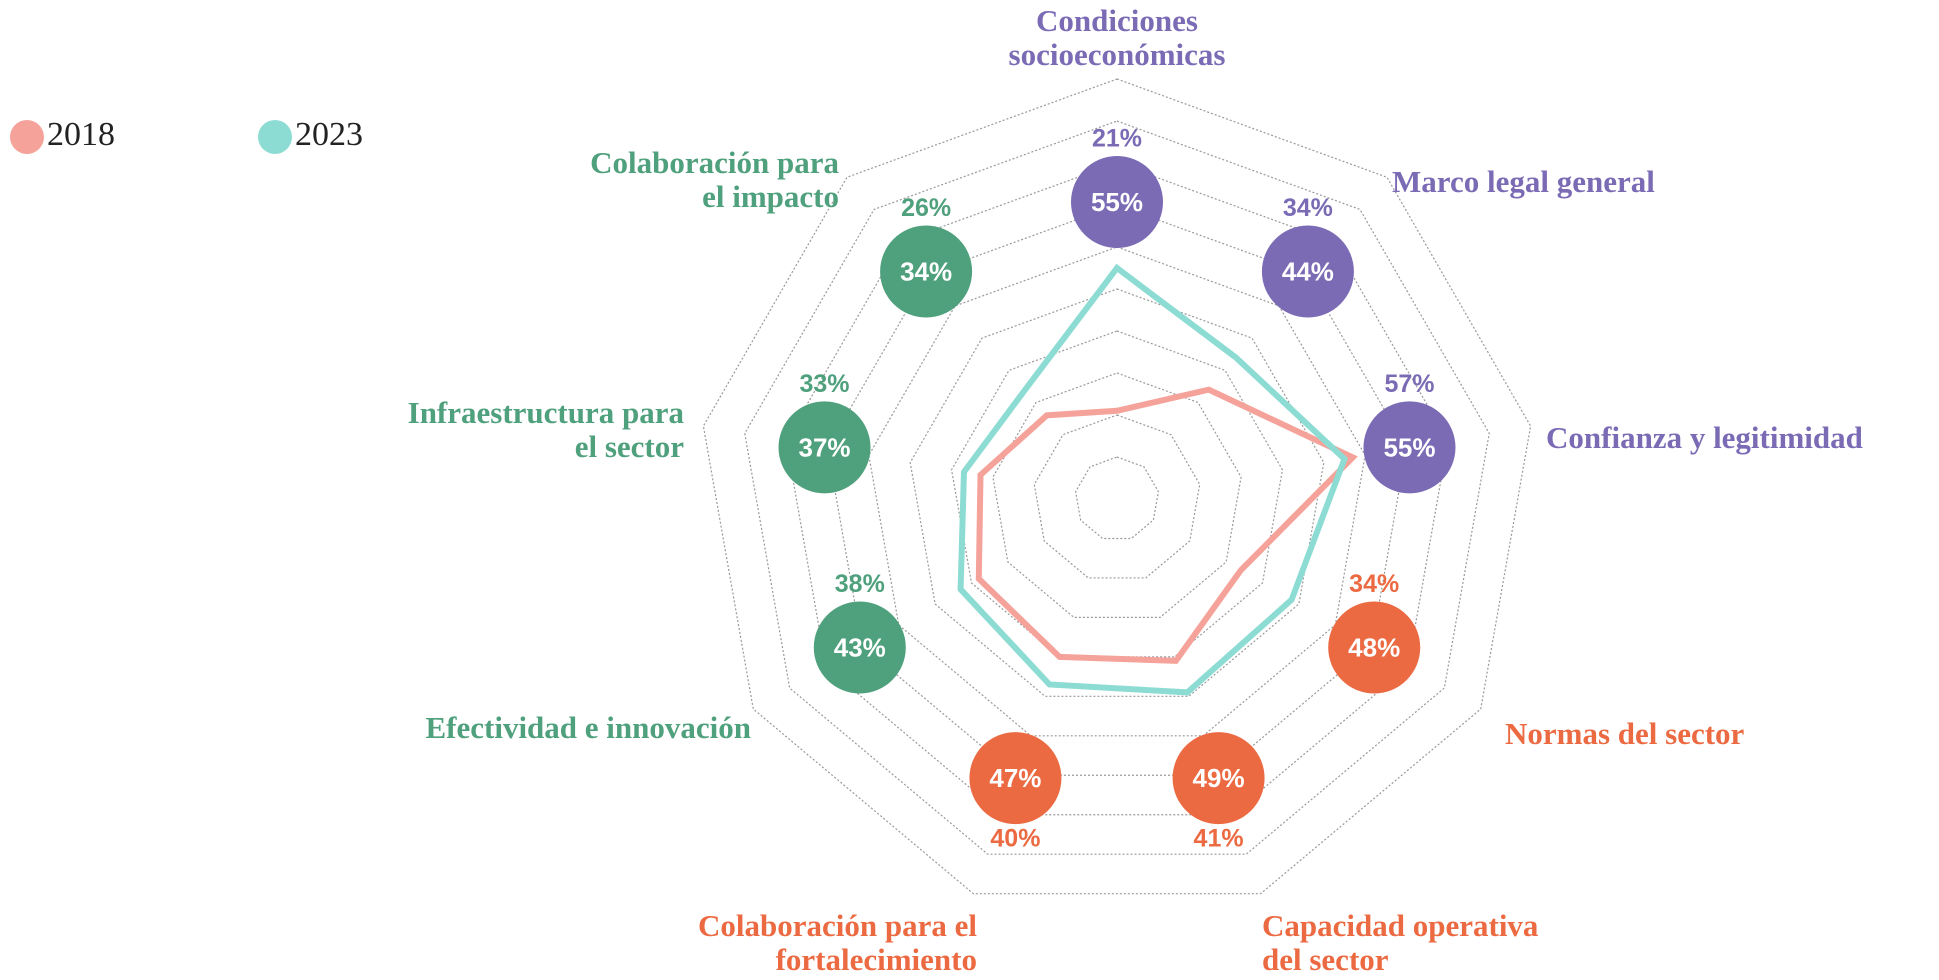  Describe the element at coordinates (1219, 839) in the screenshot. I see `value-label: 41%` at that location.